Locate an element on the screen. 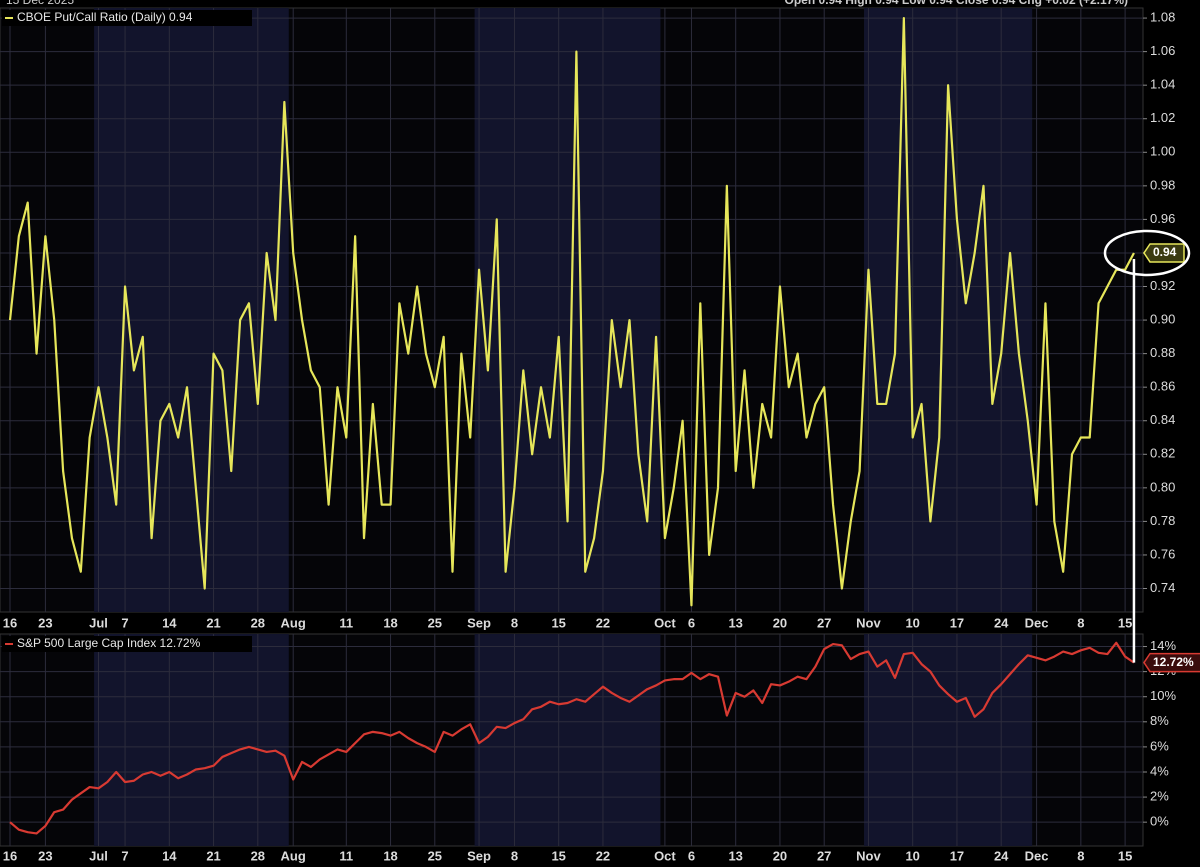  annotation-ellipse is located at coordinates (1147, 253).